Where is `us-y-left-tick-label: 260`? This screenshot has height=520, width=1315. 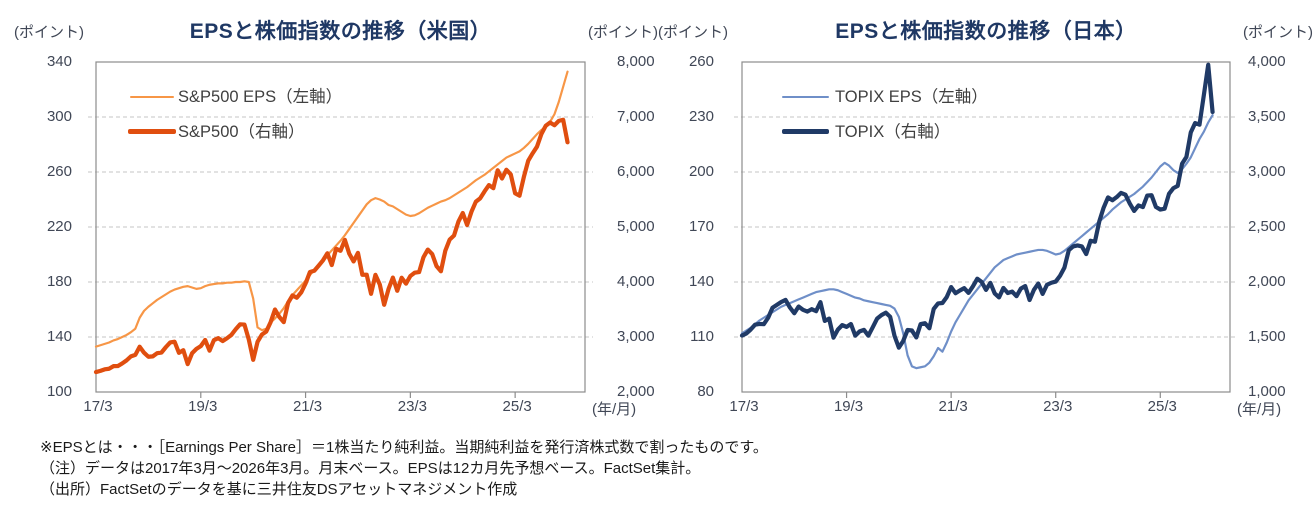 us-y-left-tick-label: 260 is located at coordinates (59, 171).